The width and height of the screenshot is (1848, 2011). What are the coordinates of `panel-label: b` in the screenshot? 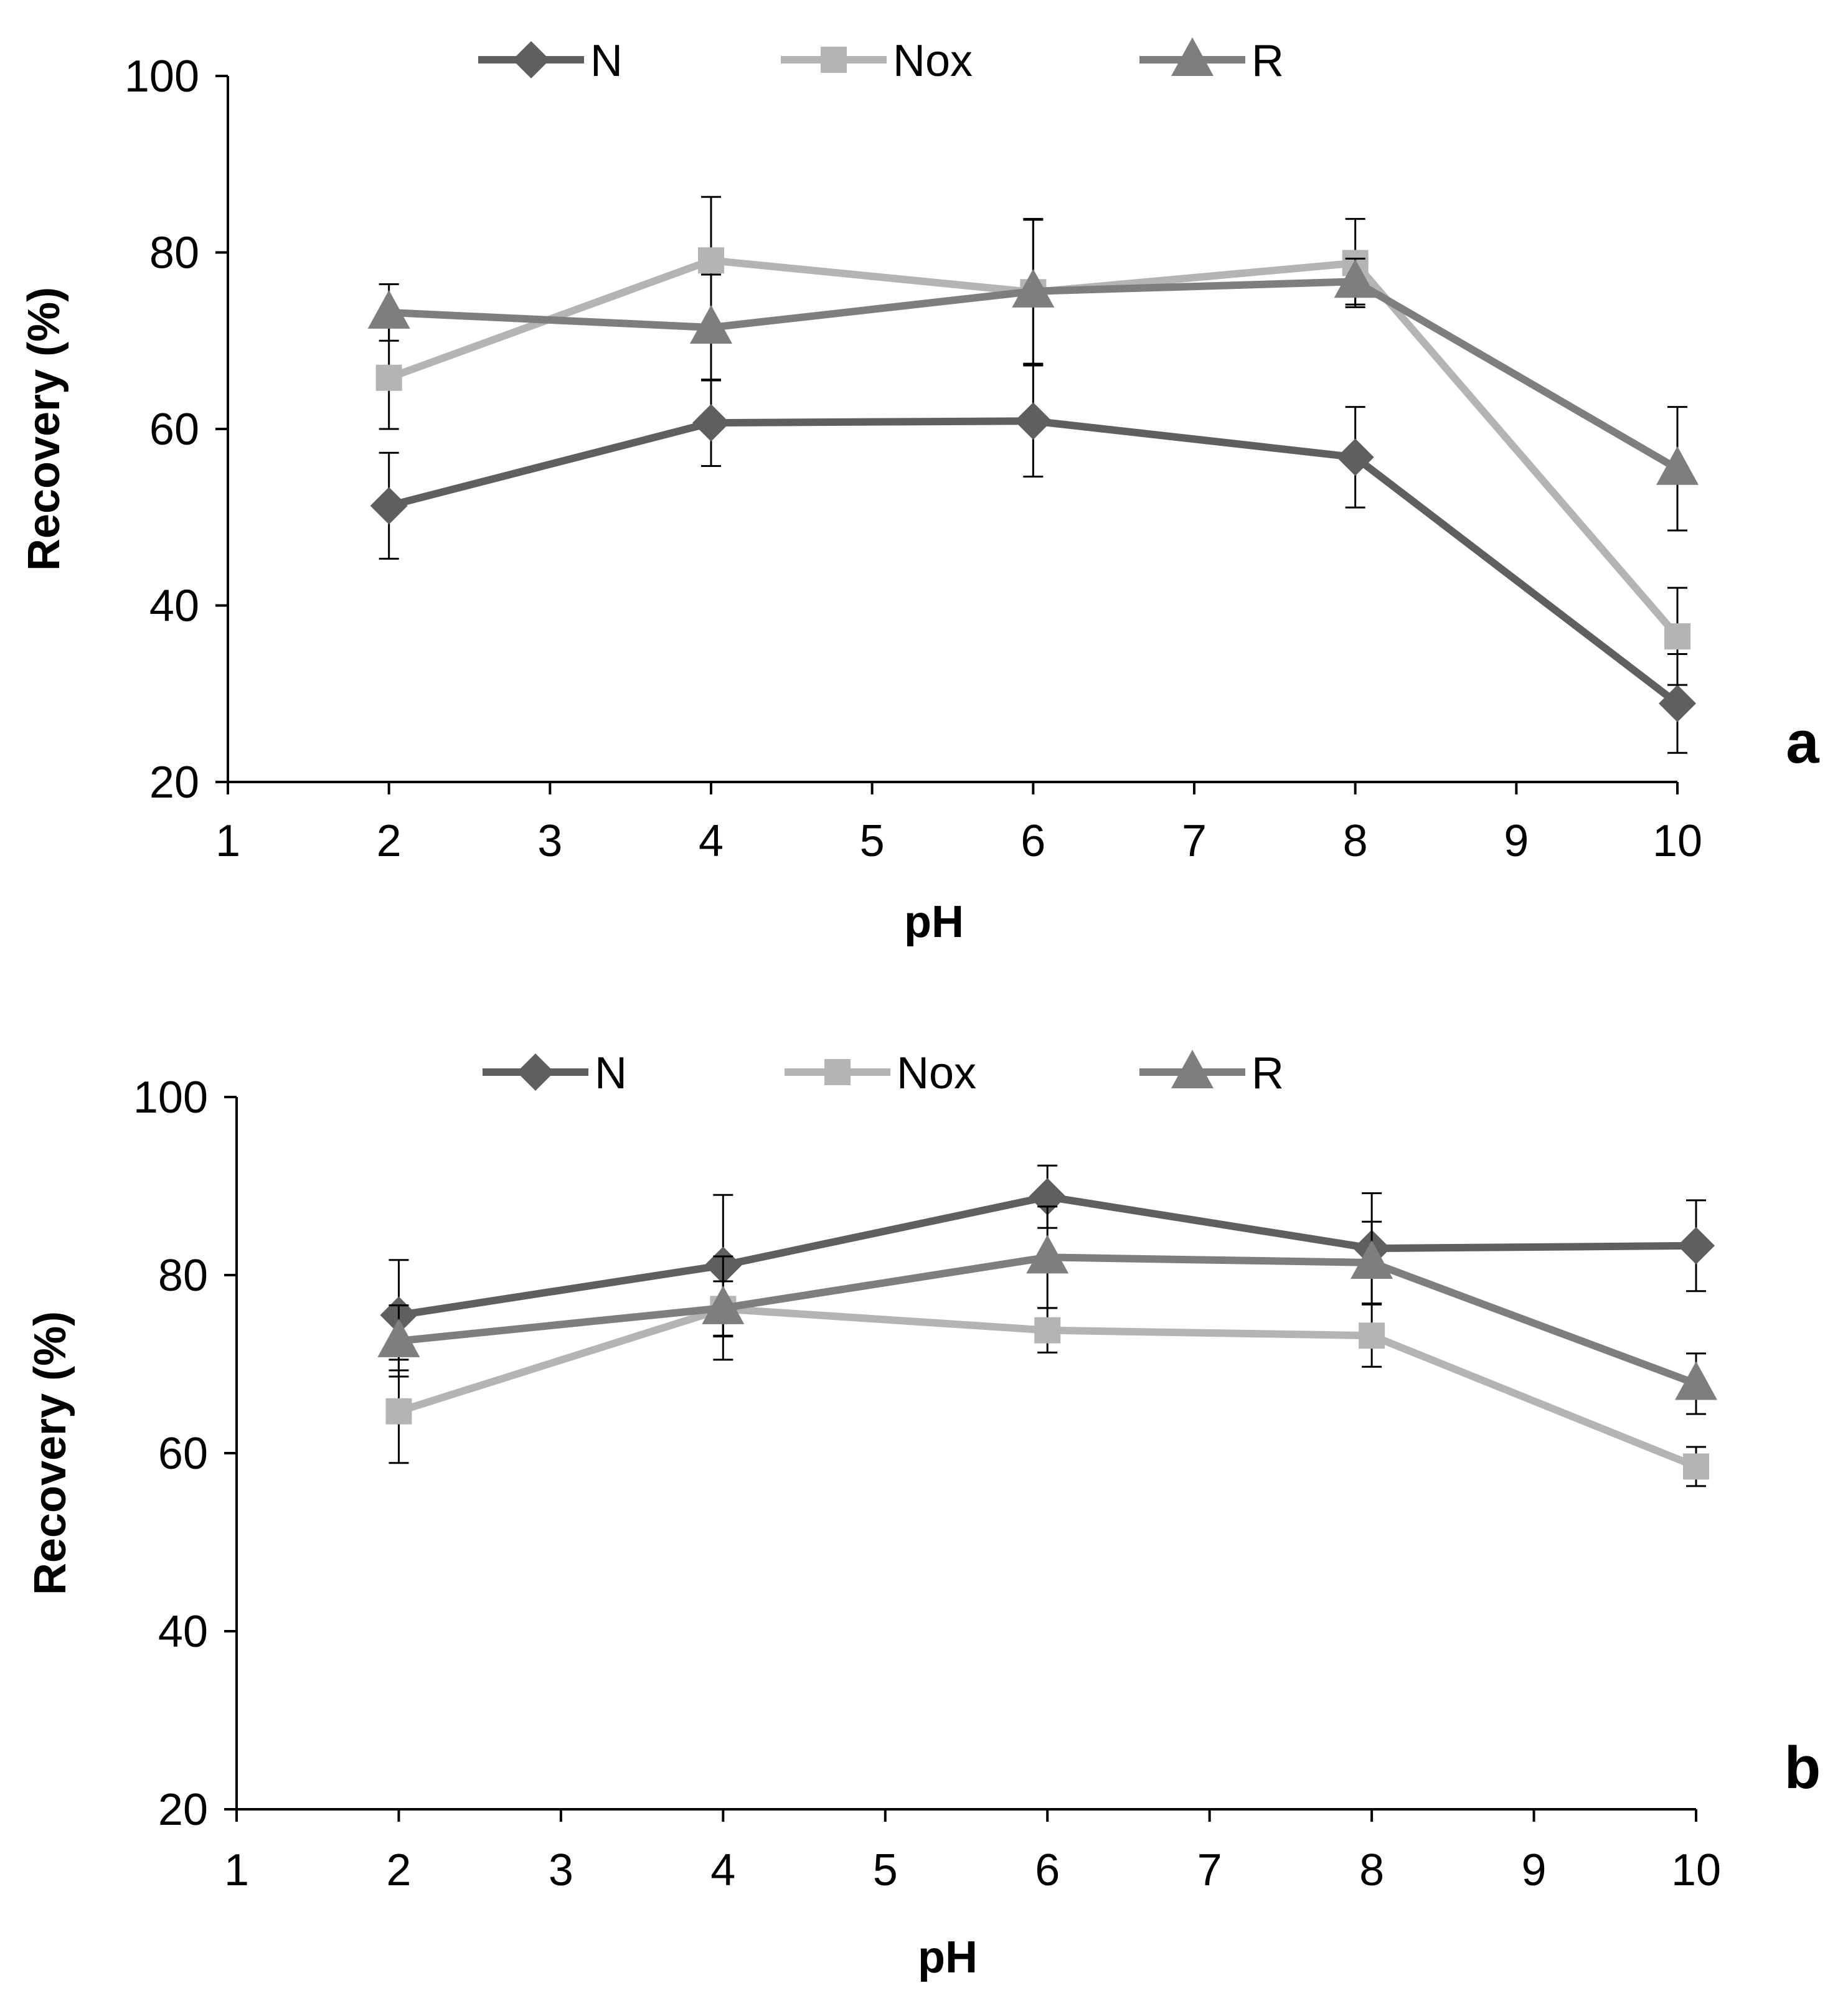 It's located at (1802, 1768).